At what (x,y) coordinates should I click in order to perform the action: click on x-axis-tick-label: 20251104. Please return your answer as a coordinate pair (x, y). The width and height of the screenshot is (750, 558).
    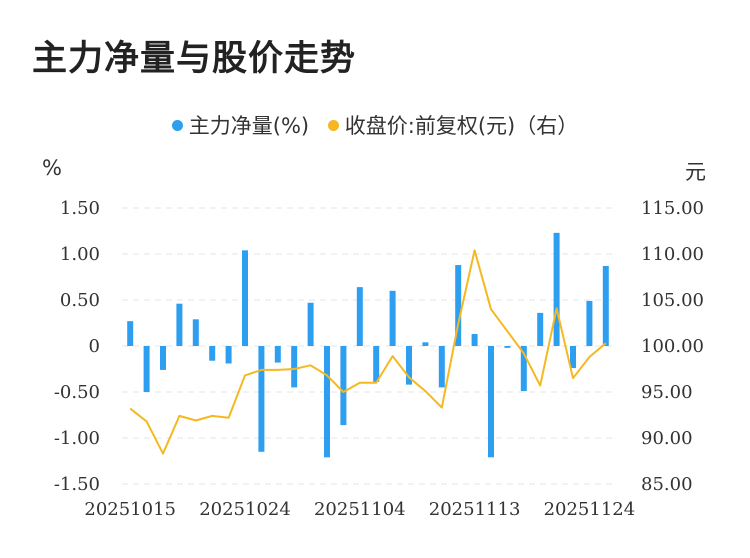
    Looking at the image, I should click on (360, 509).